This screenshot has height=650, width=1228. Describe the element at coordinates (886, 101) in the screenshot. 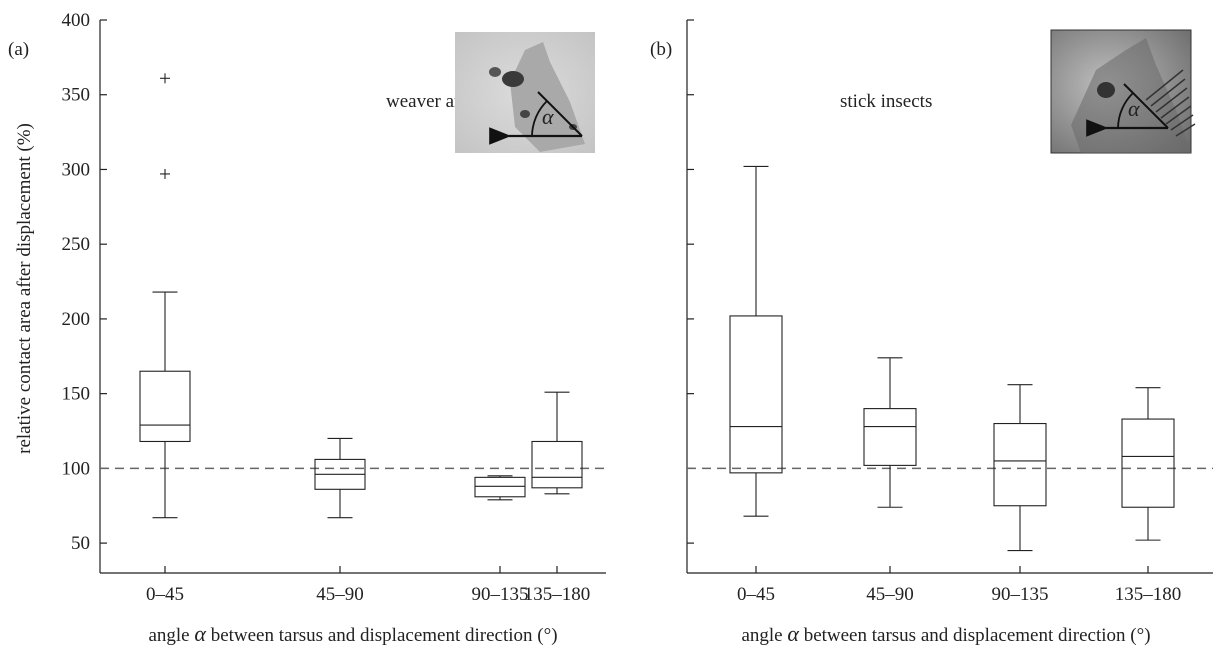

I see `species-annotation: stick insects` at that location.